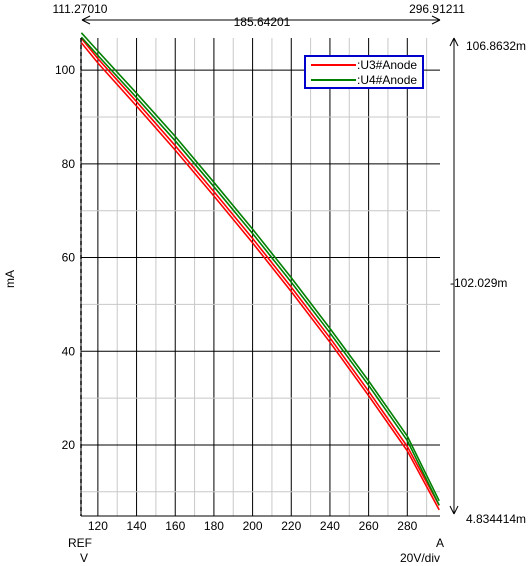 Image resolution: width=528 pixels, height=566 pixels. What do you see at coordinates (330, 526) in the screenshot?
I see `x-tick-label: 240` at bounding box center [330, 526].